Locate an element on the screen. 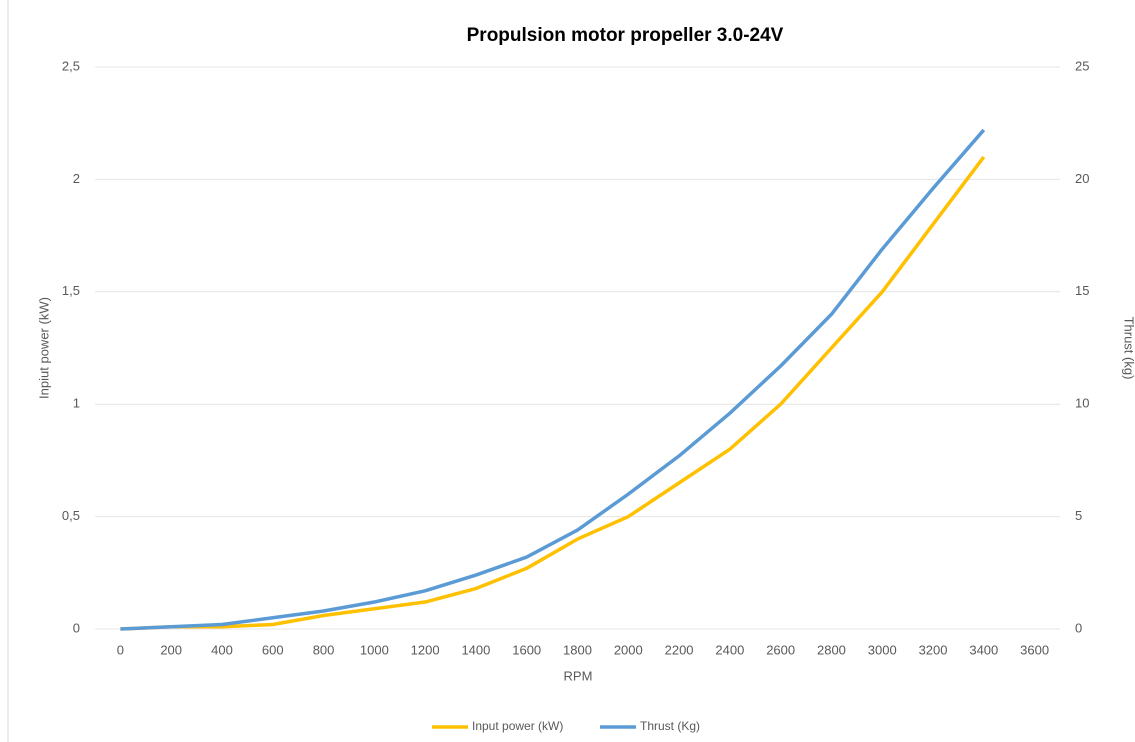  y2-tick-label: 5 is located at coordinates (1078, 515).